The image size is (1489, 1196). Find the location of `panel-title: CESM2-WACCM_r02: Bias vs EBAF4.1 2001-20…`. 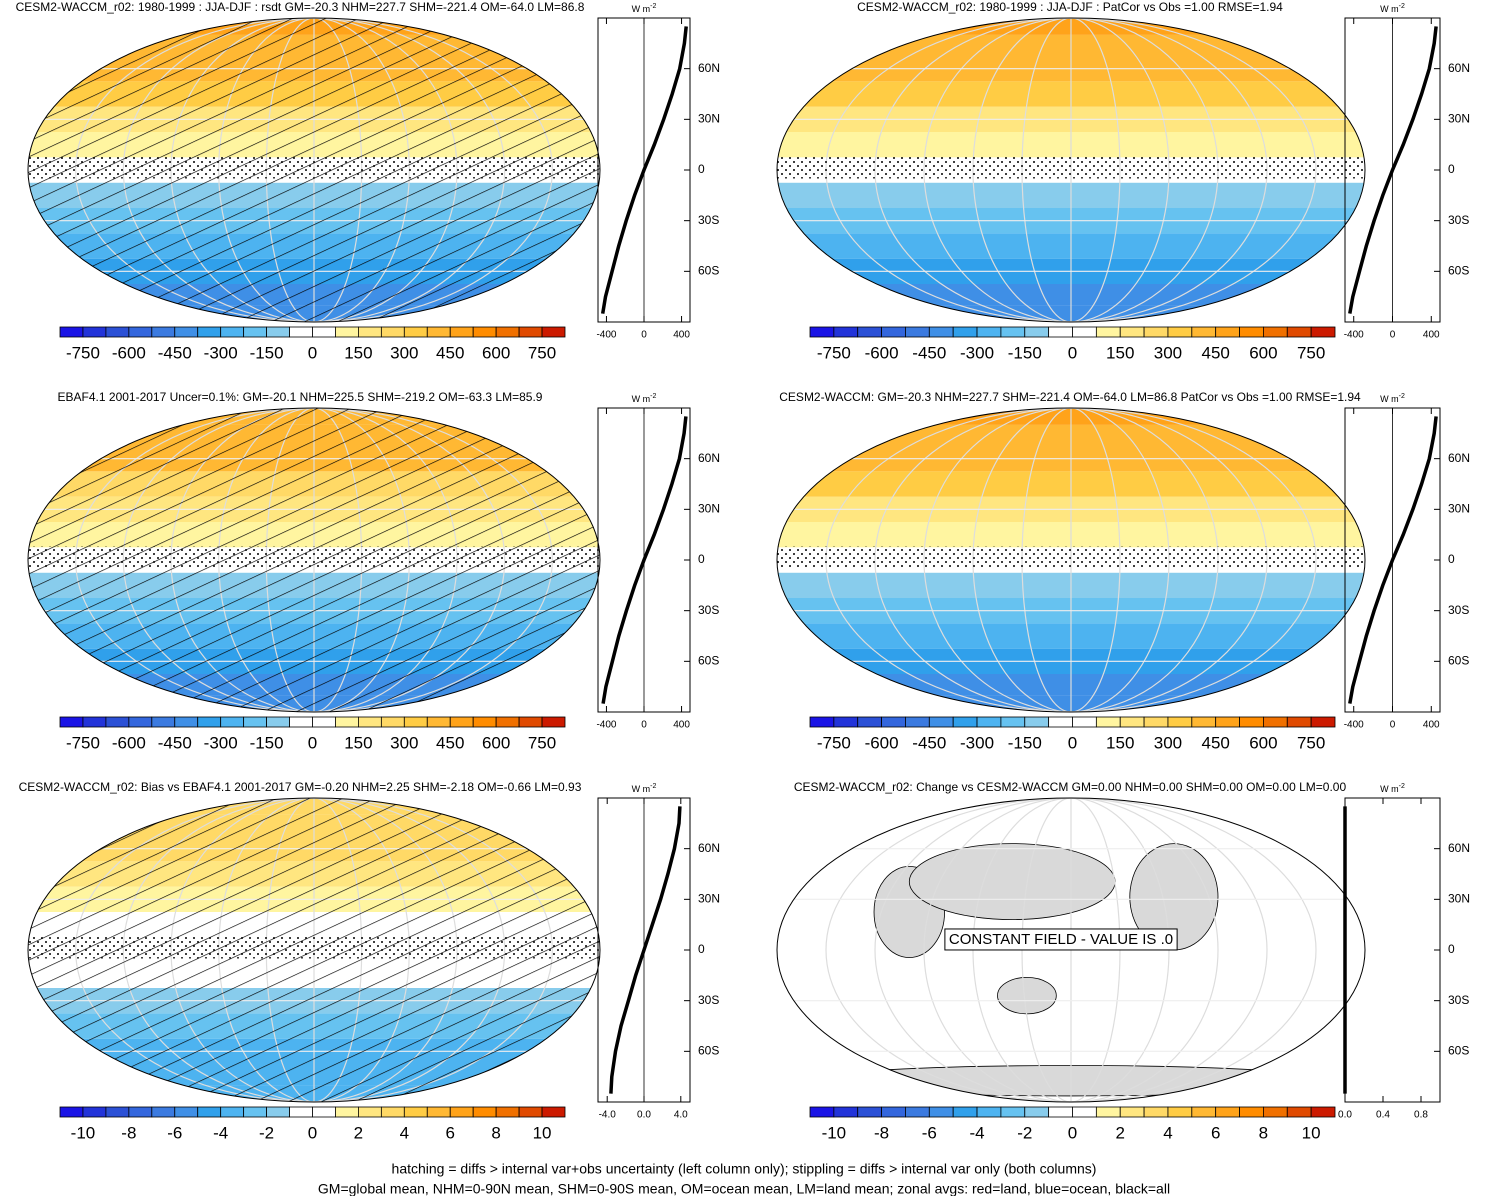

panel-title: CESM2-WACCM_r02: Bias vs EBAF4.1 2001-20… is located at coordinates (300, 787).